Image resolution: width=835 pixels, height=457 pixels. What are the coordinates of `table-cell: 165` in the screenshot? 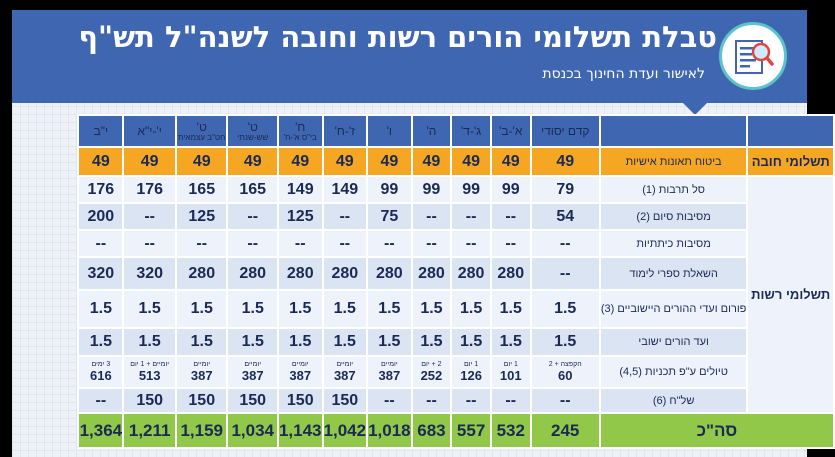 It's located at (252, 189).